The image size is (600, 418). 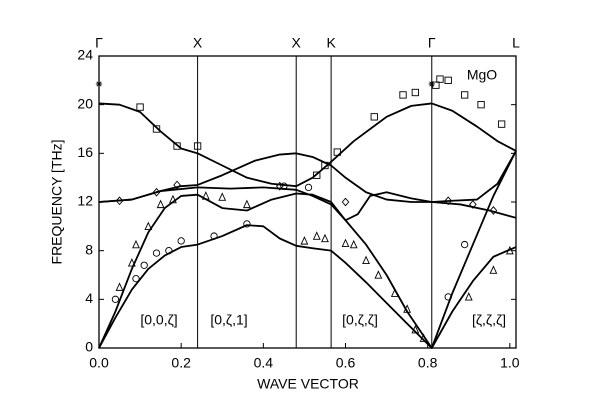 What do you see at coordinates (308, 384) in the screenshot?
I see `x-axis-label: WAVE VECTOR` at bounding box center [308, 384].